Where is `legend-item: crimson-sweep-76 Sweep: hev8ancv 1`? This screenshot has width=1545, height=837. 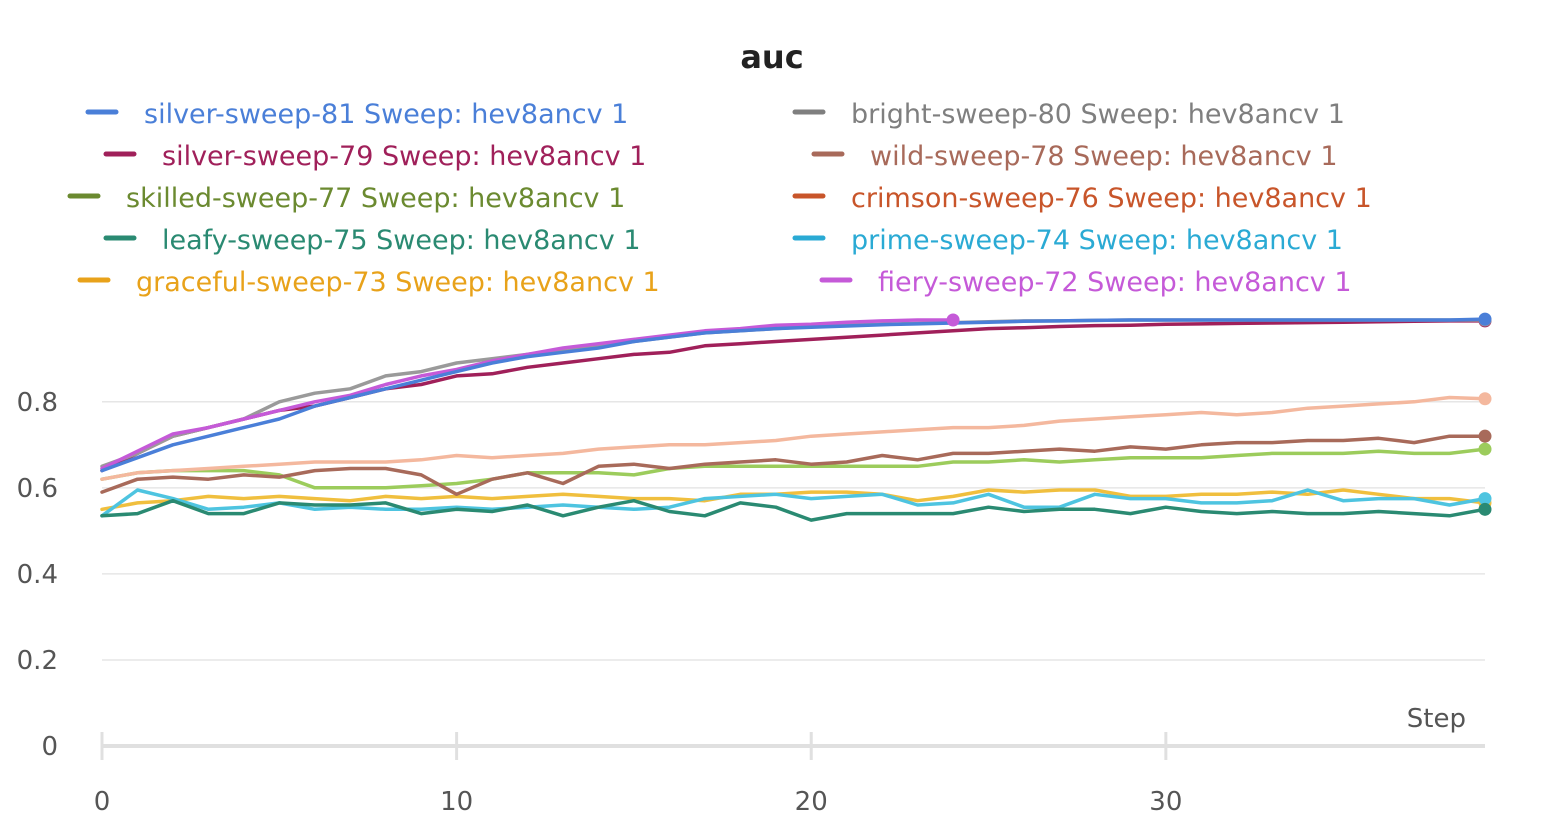
legend-item: crimson-sweep-76 Sweep: hev8ancv 1 is located at coordinates (1082, 198).